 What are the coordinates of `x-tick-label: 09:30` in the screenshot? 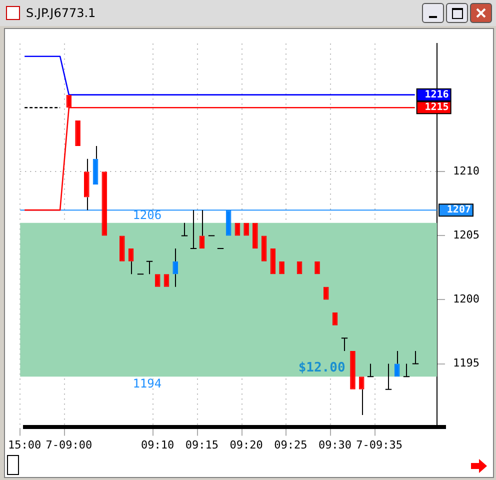 It's located at (335, 445).